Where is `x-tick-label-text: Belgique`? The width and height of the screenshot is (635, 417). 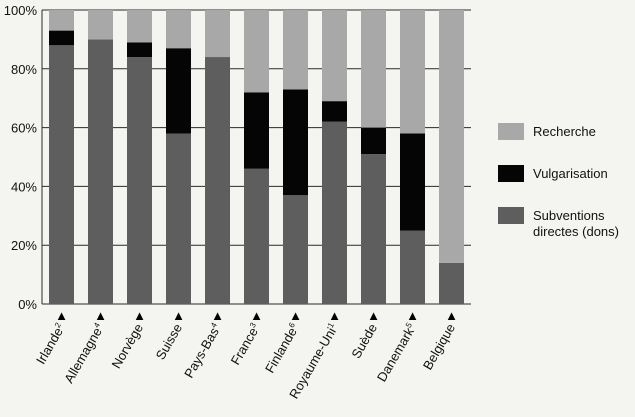
x-tick-label-text: Belgique is located at coordinates (439, 346).